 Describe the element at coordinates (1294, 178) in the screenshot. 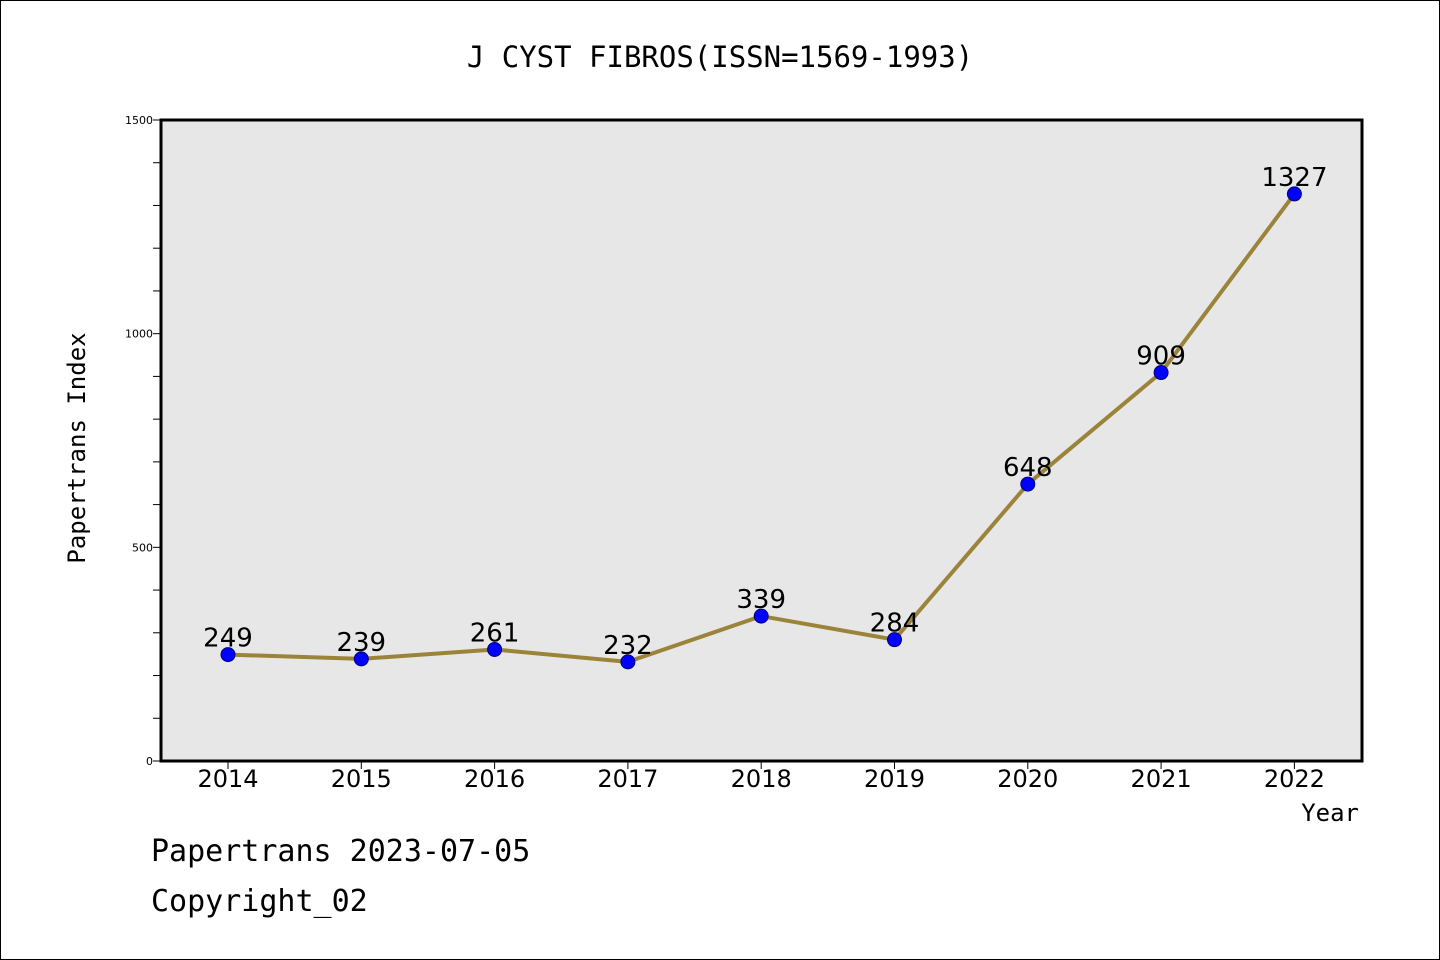

I see `data-label: 1327` at that location.